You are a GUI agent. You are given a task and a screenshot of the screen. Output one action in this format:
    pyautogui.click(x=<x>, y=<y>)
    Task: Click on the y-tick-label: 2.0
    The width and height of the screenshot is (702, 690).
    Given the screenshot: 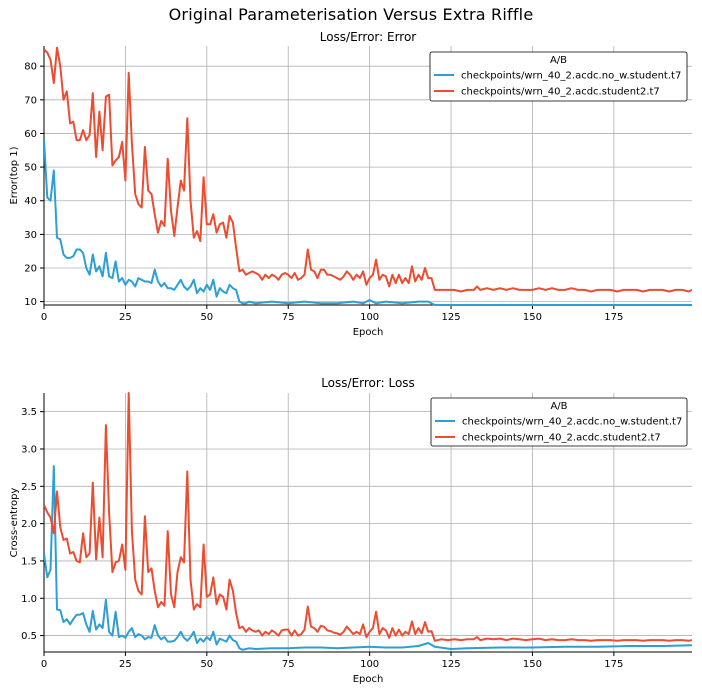 What is the action you would take?
    pyautogui.click(x=29, y=524)
    